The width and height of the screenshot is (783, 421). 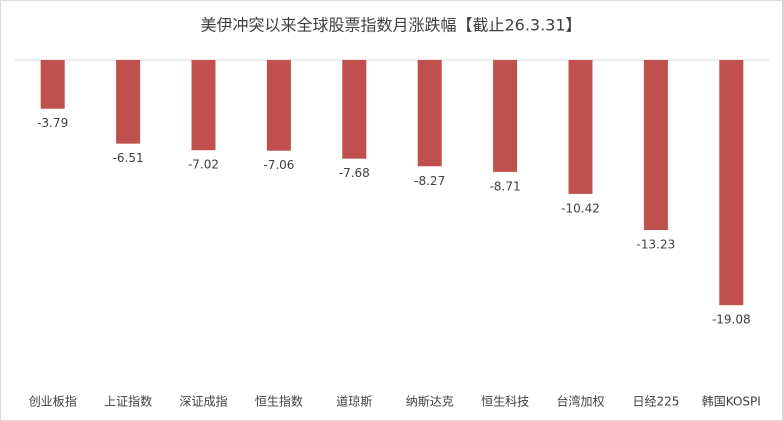 What do you see at coordinates (580, 401) in the screenshot?
I see `x-tick-label: 台湾加权` at bounding box center [580, 401].